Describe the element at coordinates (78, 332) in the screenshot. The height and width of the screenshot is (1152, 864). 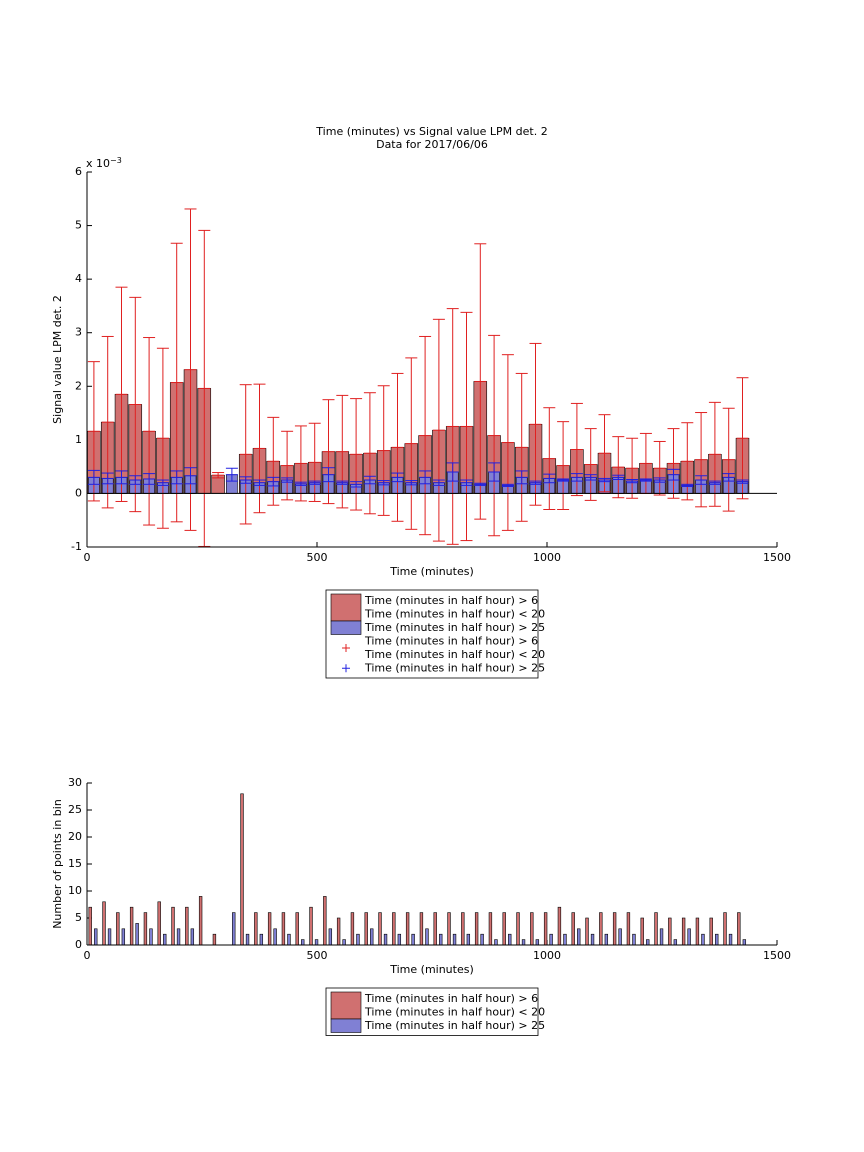
I see `y-tick-label: 3` at that location.